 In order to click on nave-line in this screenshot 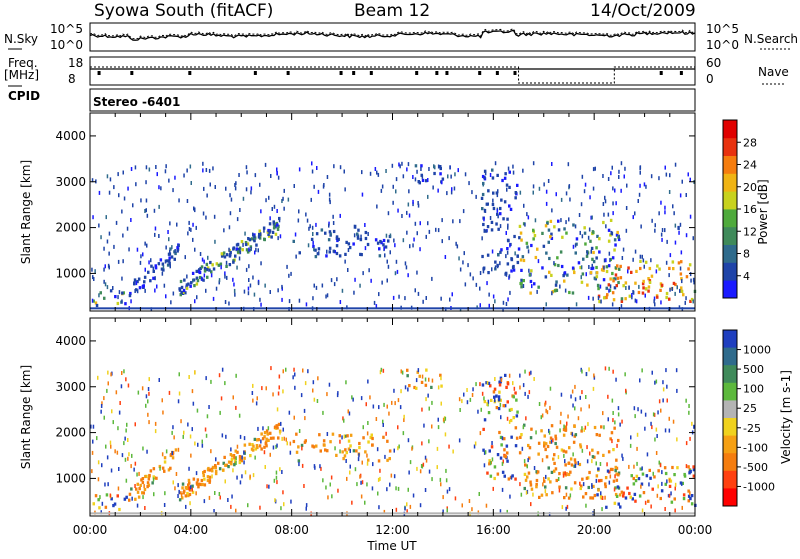, I will do `click(392, 75)`.